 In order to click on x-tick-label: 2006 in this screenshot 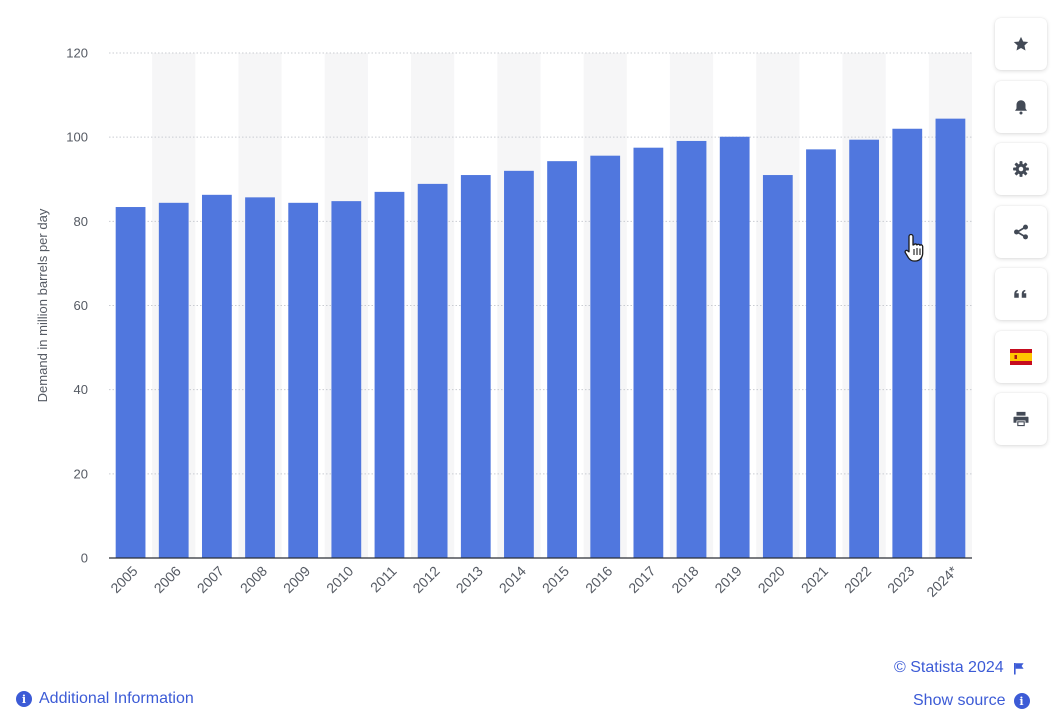, I will do `click(167, 579)`.